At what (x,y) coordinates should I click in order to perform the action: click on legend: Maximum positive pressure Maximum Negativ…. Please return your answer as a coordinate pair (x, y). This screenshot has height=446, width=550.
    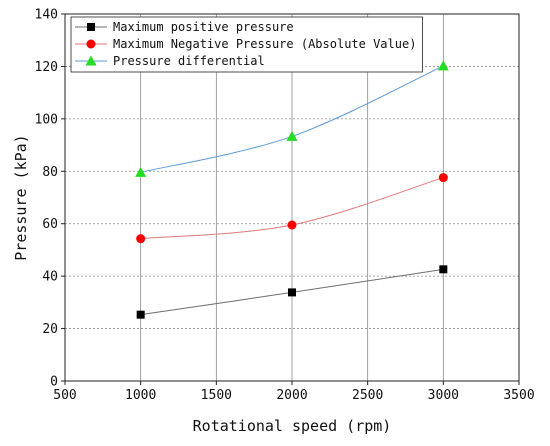
    Looking at the image, I should click on (246, 44).